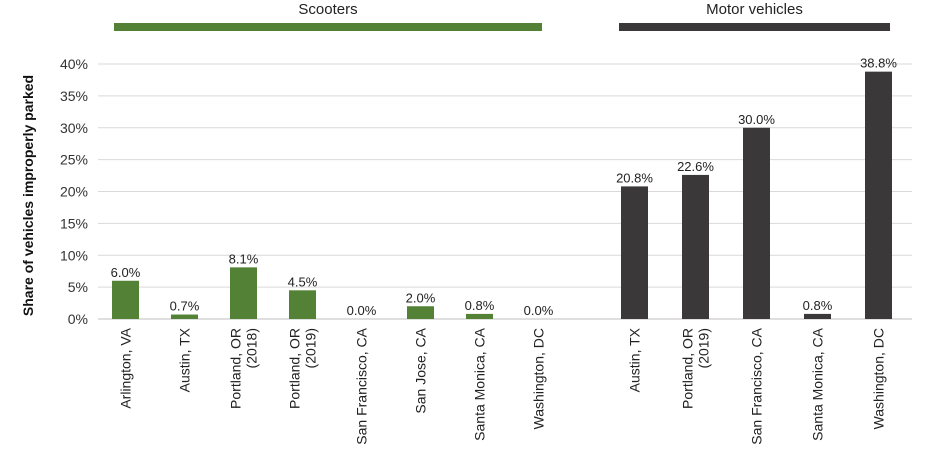  Describe the element at coordinates (634, 177) in the screenshot. I see `data-label: 20.8%` at that location.